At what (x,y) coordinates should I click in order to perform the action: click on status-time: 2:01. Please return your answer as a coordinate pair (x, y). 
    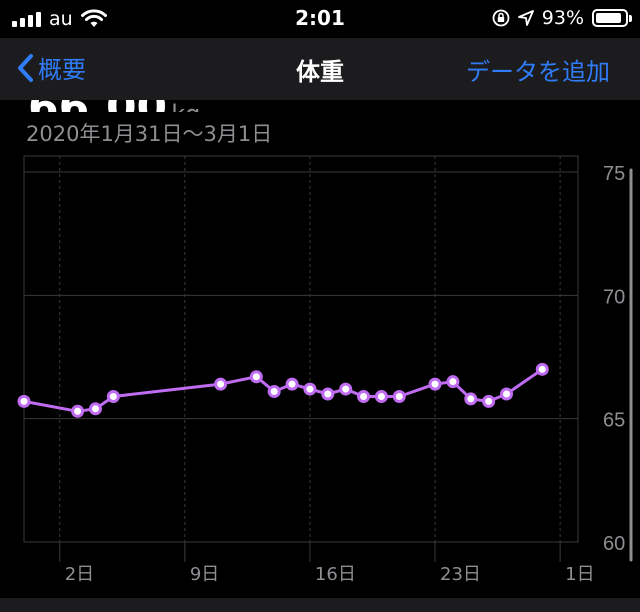
    Looking at the image, I should click on (320, 18).